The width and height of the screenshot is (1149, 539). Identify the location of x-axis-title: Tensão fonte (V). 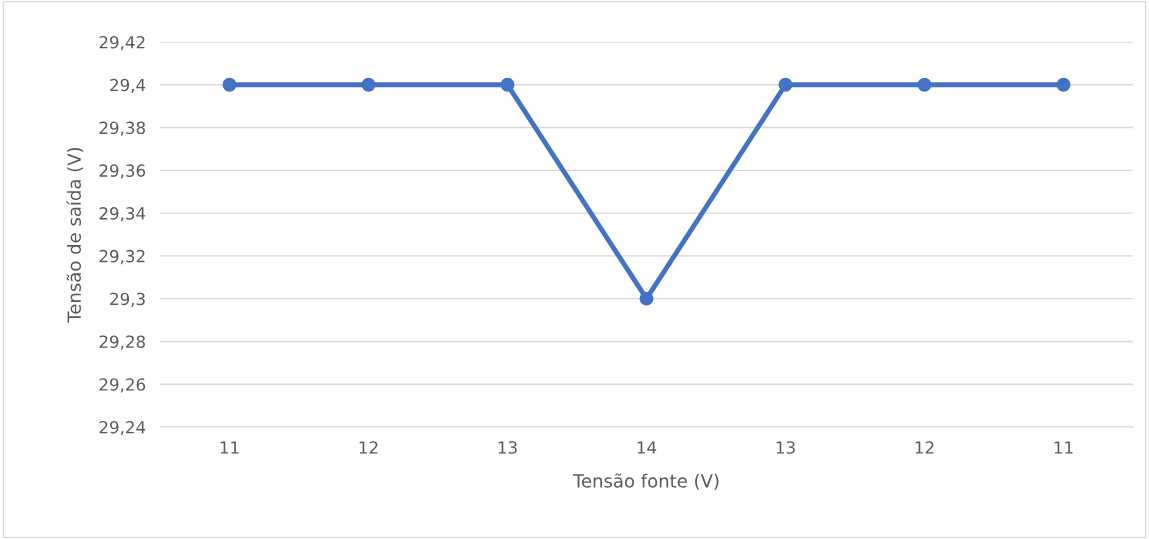
(645, 481).